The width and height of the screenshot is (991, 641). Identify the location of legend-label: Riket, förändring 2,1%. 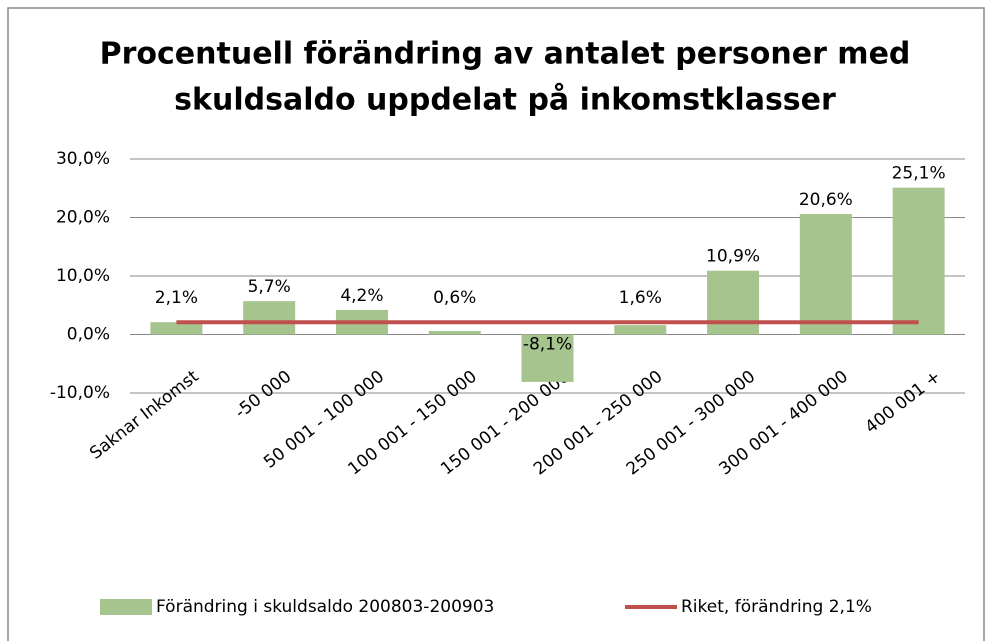
(776, 607).